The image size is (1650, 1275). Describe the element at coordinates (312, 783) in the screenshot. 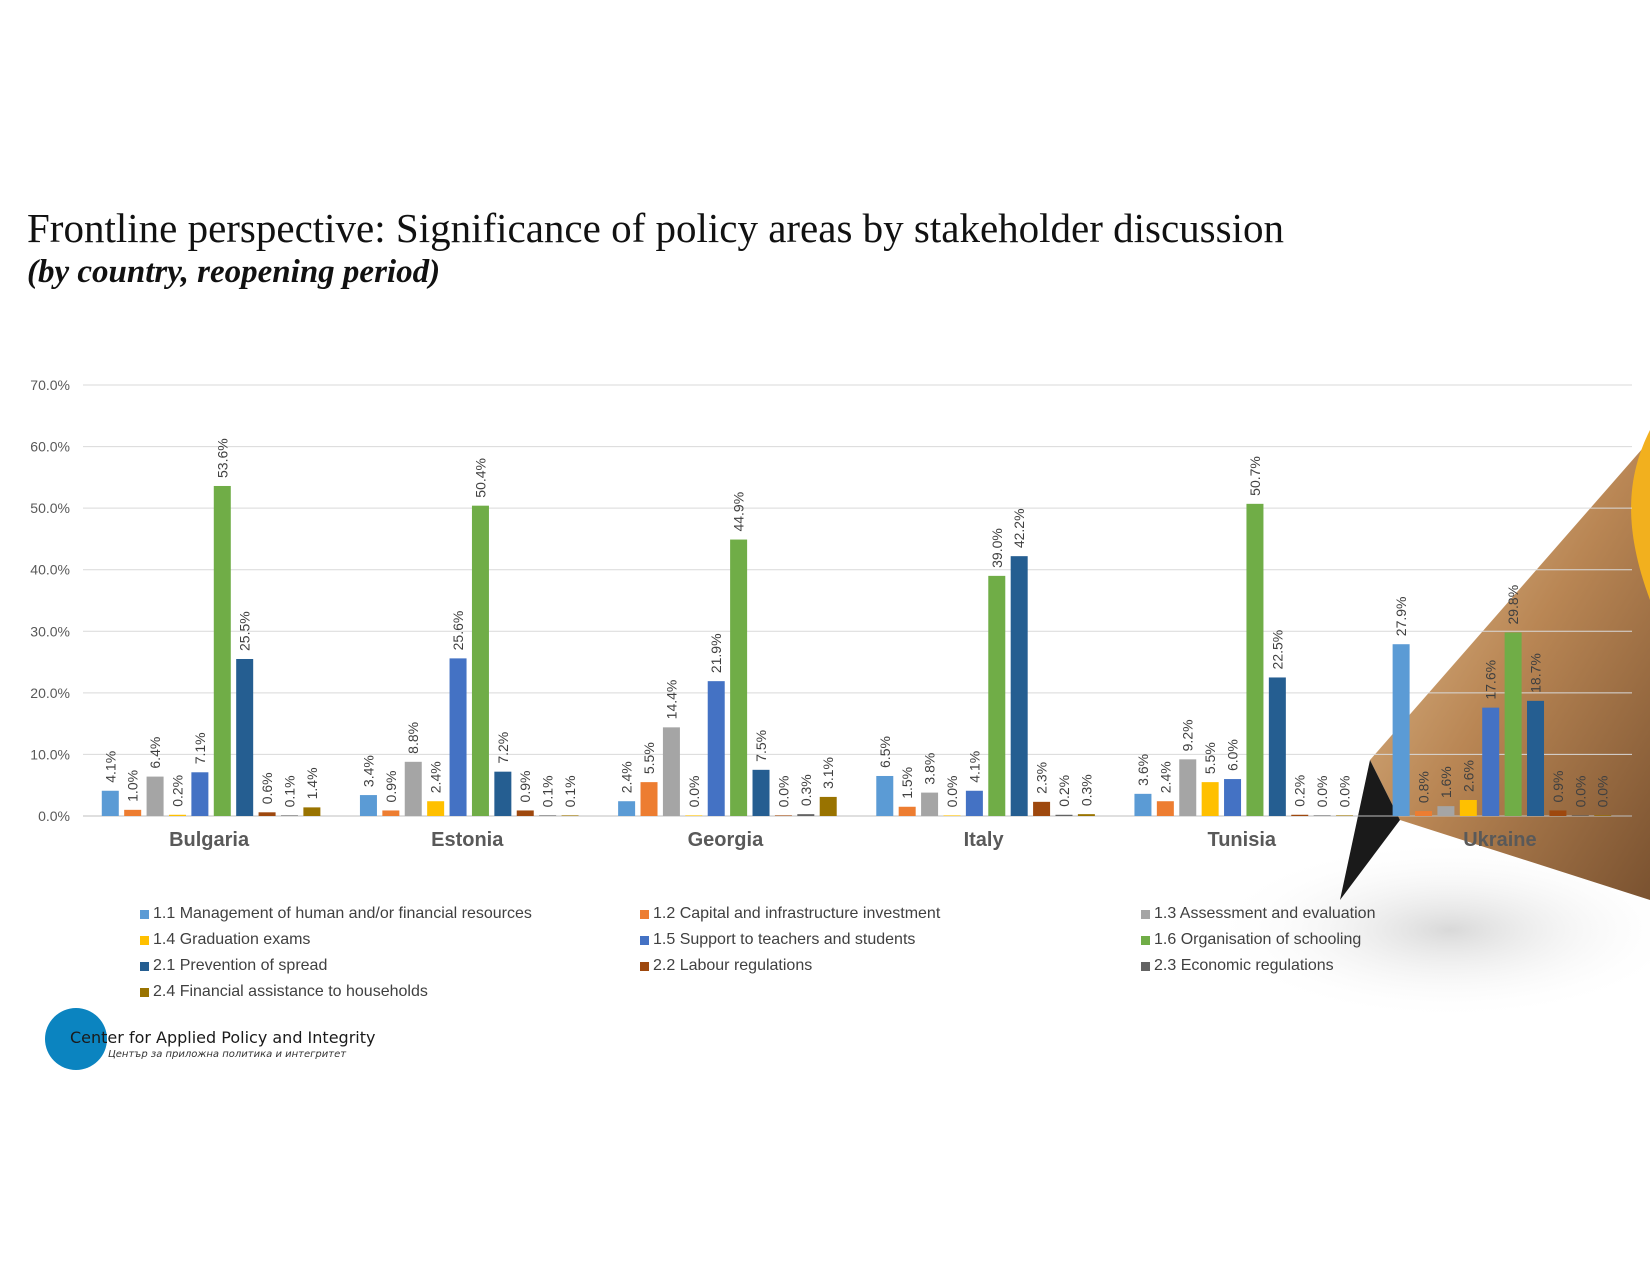

I see `data-label: 1.4%` at that location.